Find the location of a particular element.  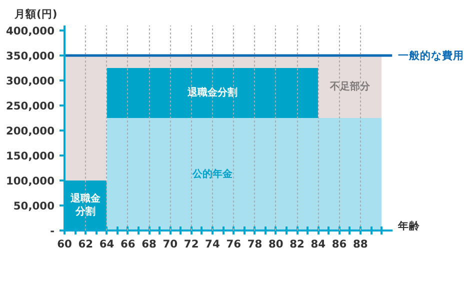

ref-line-label: 一般的な費用 is located at coordinates (431, 55).